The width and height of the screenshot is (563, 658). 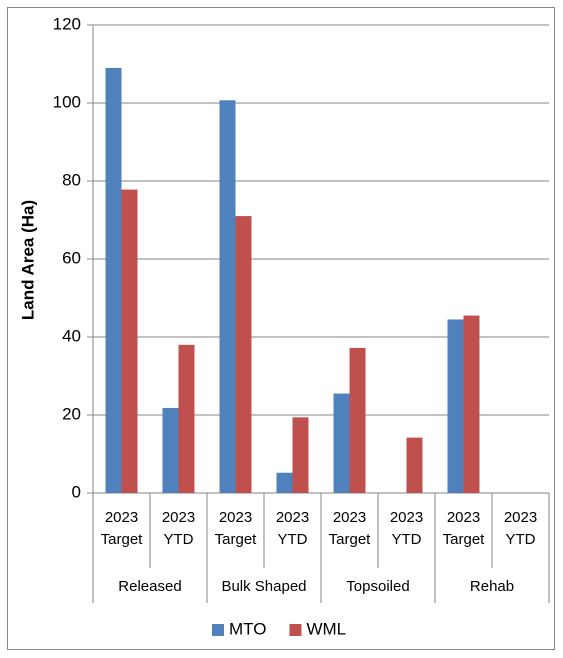 What do you see at coordinates (150, 586) in the screenshot?
I see `group-label: Released` at bounding box center [150, 586].